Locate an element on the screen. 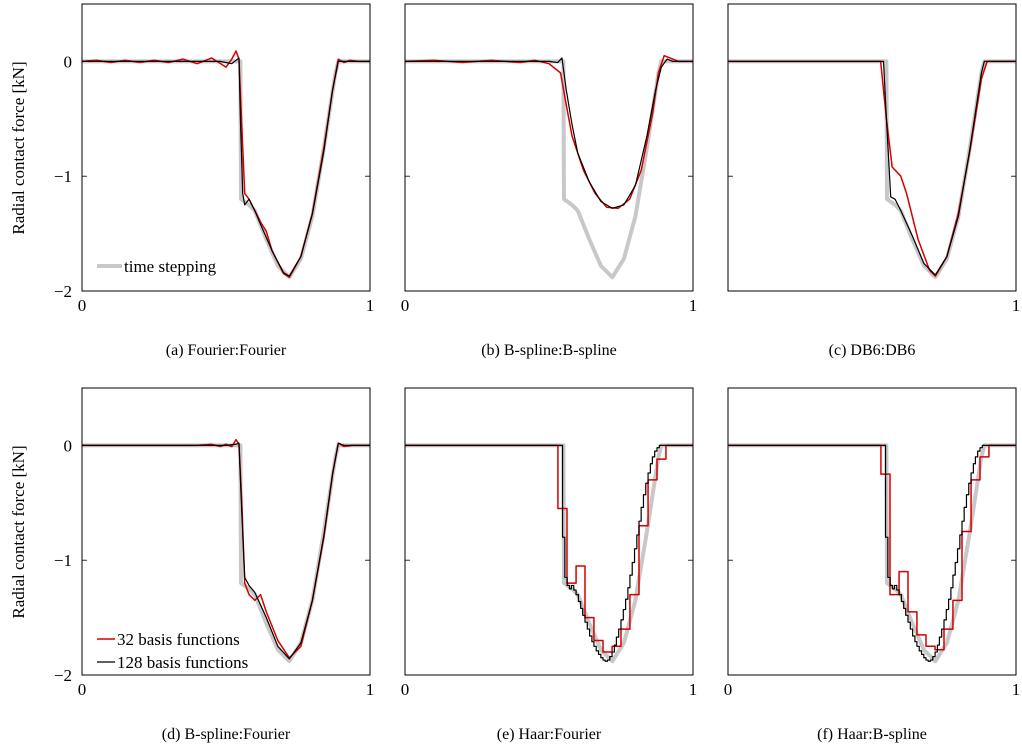 This screenshot has height=747, width=1022. panel-d: 0 −1 −2 0 1 (d) B-spline:Fourier is located at coordinates (214, 565).